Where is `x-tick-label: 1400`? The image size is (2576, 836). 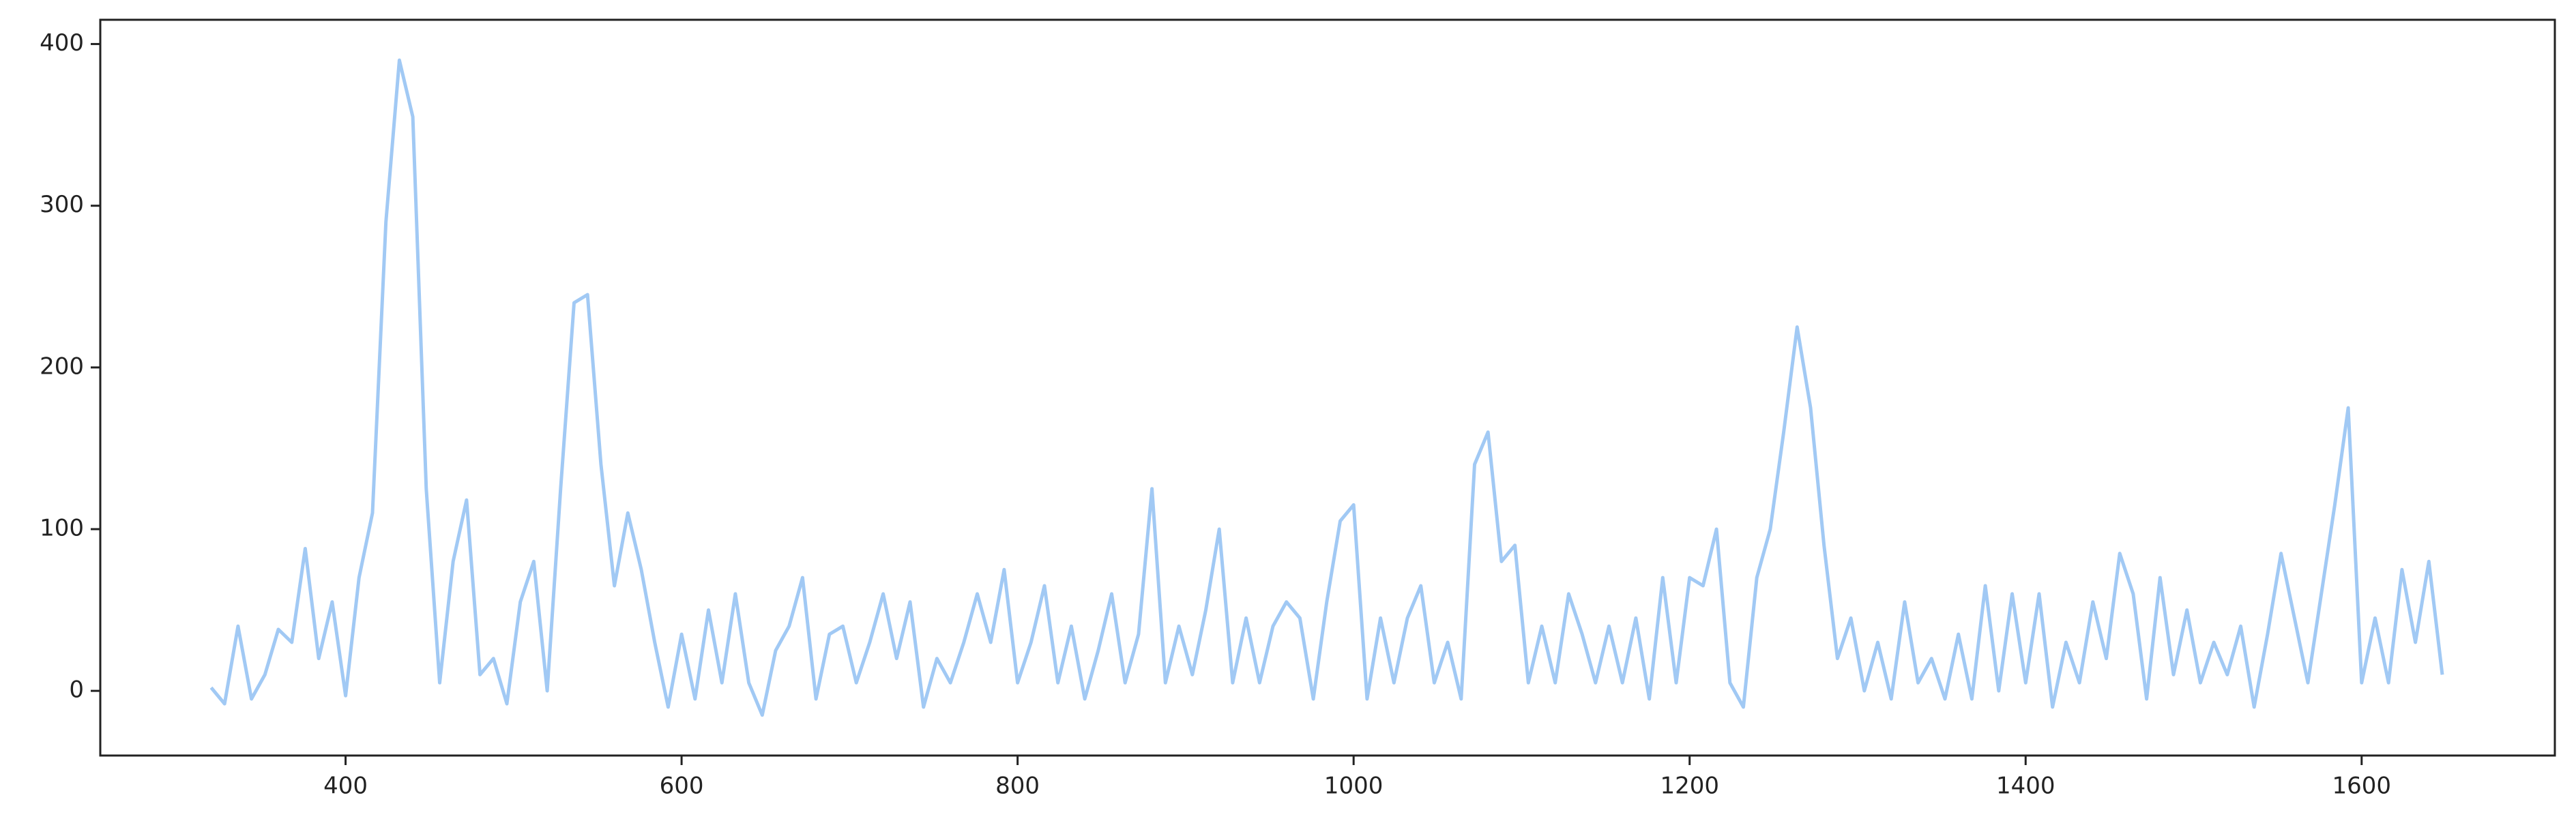
x-tick-label: 1400 is located at coordinates (2025, 786).